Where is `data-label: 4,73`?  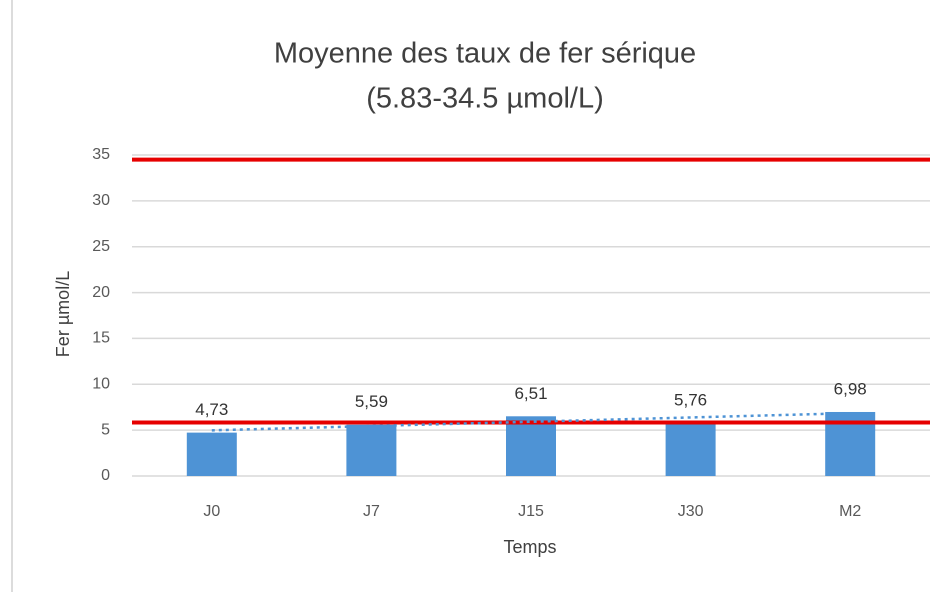
data-label: 4,73 is located at coordinates (211, 409).